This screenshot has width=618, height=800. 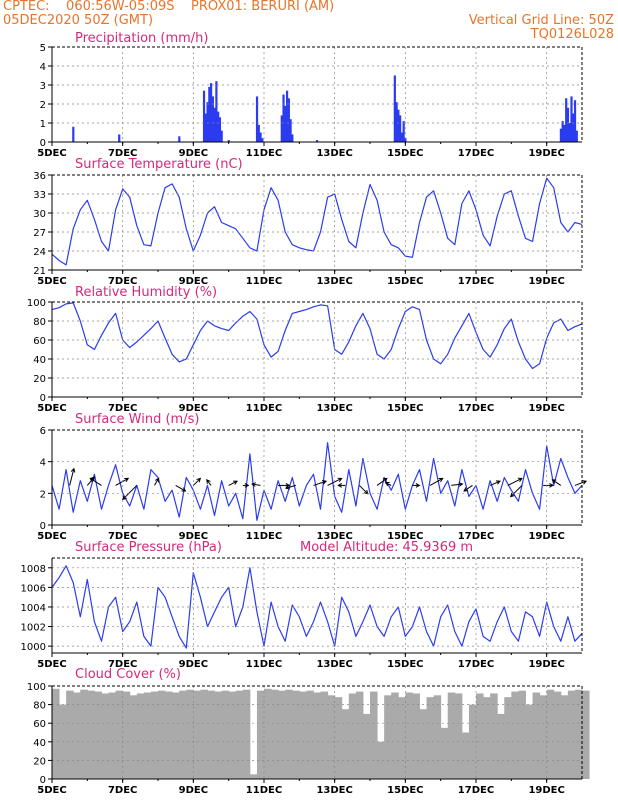 What do you see at coordinates (39, 176) in the screenshot?
I see `y-tick-label: 36` at bounding box center [39, 176].